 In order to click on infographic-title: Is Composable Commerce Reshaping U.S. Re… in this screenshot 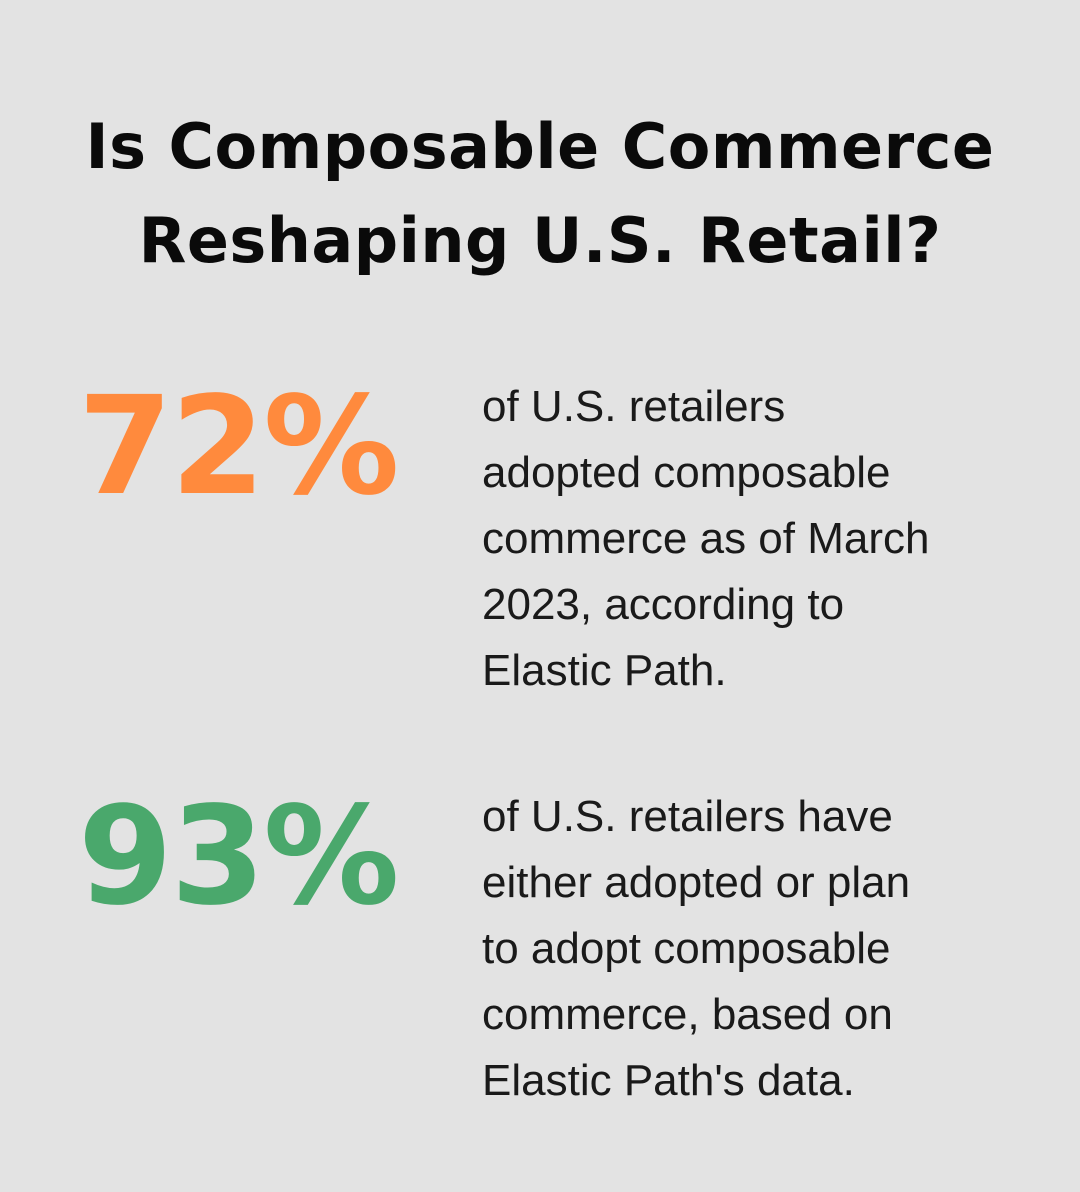, I will do `click(540, 194)`.